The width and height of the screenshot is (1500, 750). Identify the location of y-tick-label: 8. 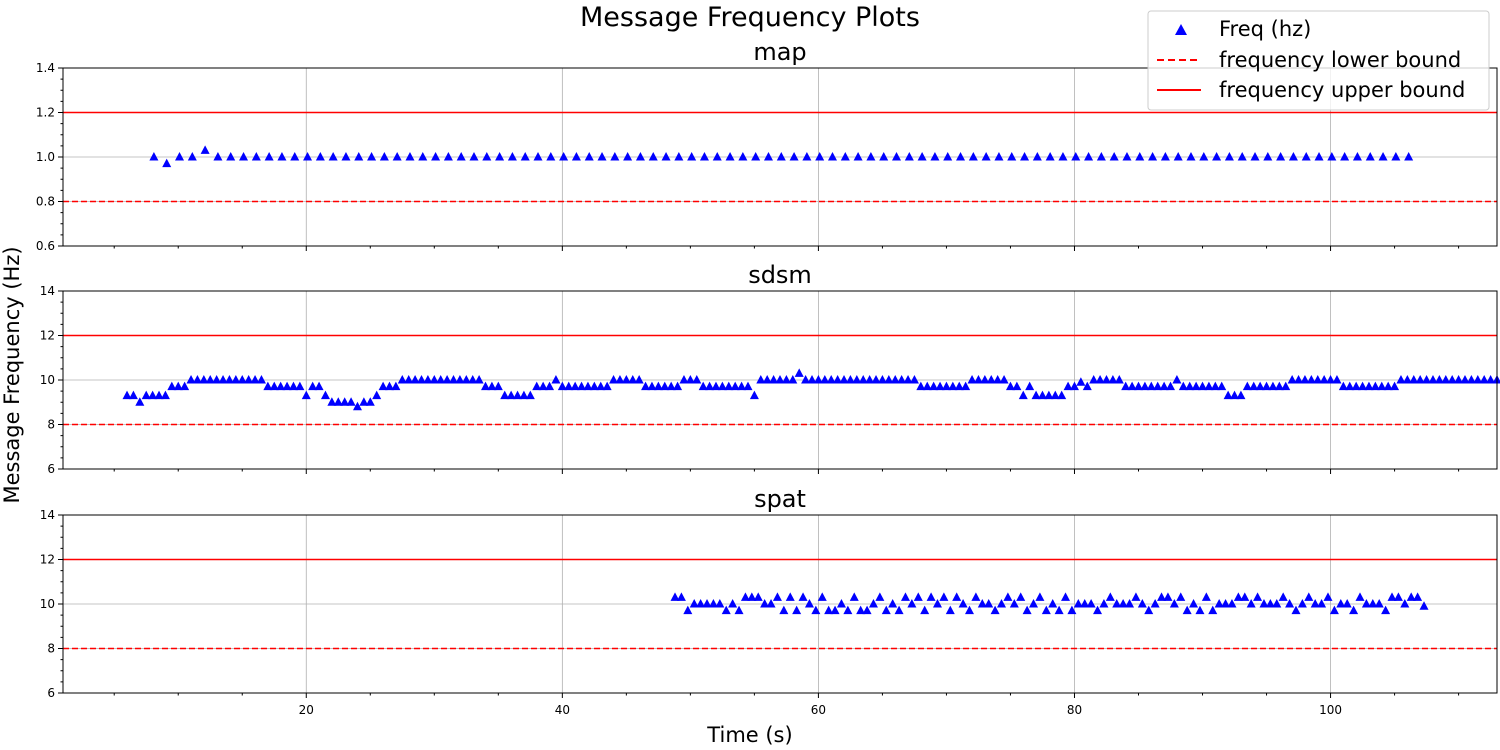
(51, 425).